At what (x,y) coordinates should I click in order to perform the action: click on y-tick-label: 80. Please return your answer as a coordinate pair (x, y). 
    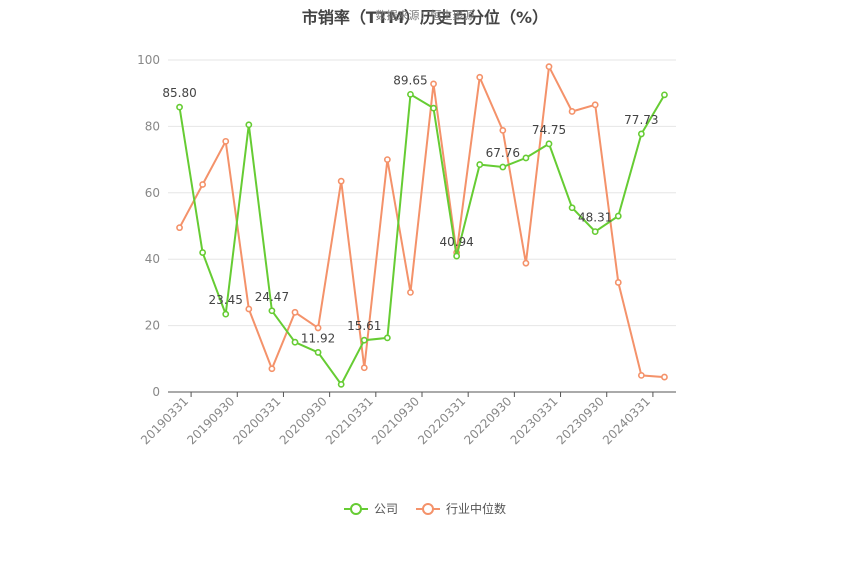
    Looking at the image, I should click on (152, 126).